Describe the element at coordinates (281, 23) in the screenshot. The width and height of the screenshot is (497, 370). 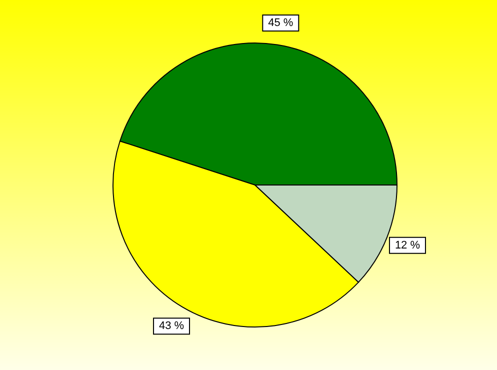
I see `data-label: 45 %` at that location.